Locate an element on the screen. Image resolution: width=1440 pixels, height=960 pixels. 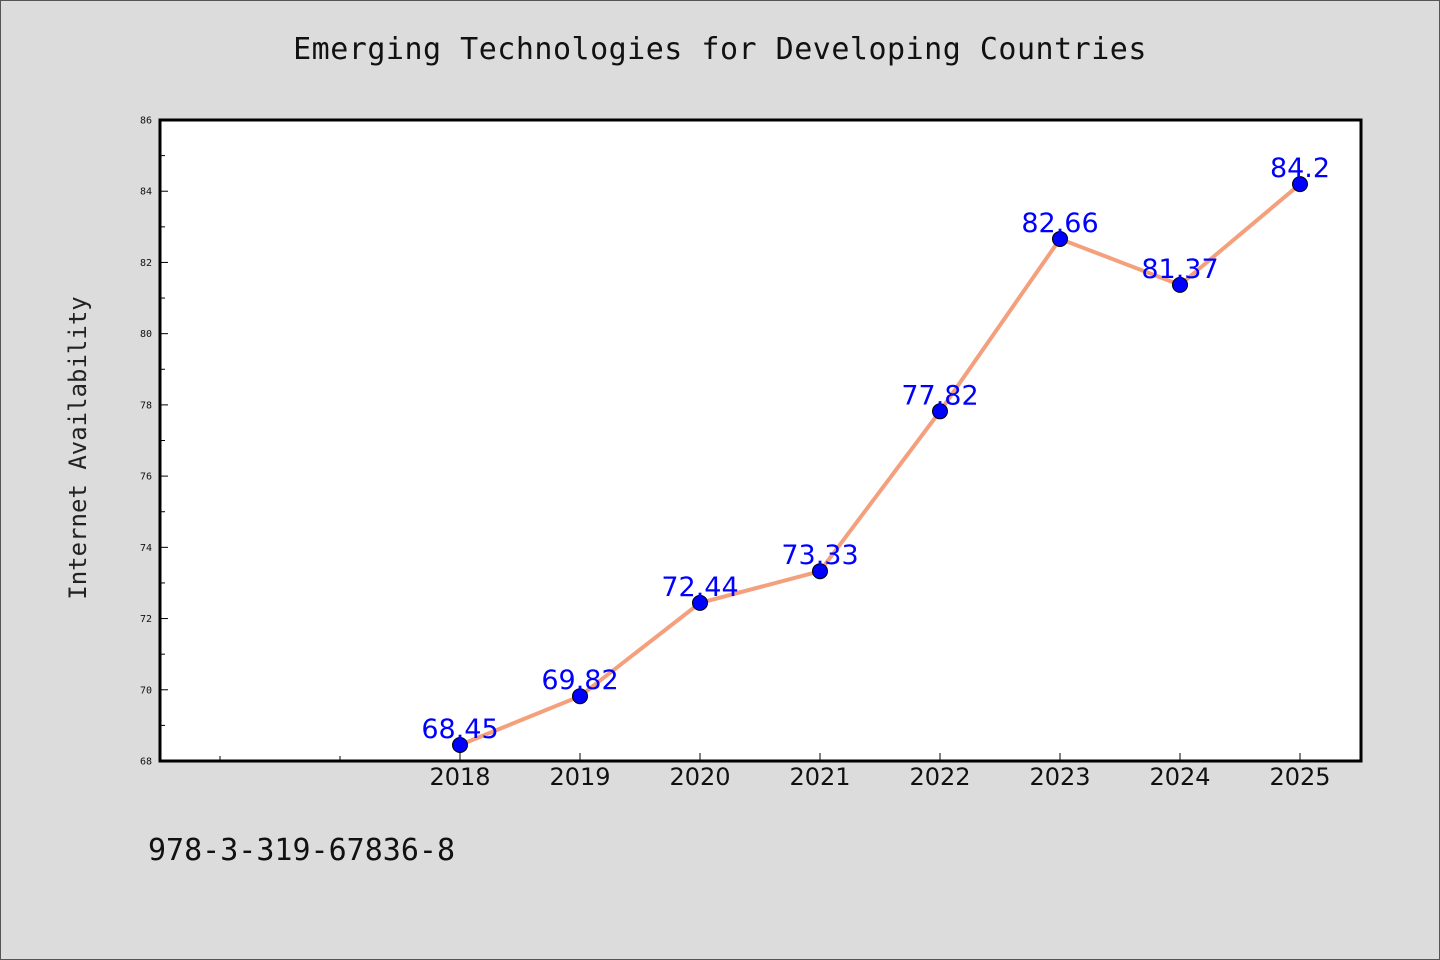
data-label: 82.66 is located at coordinates (1059, 223).